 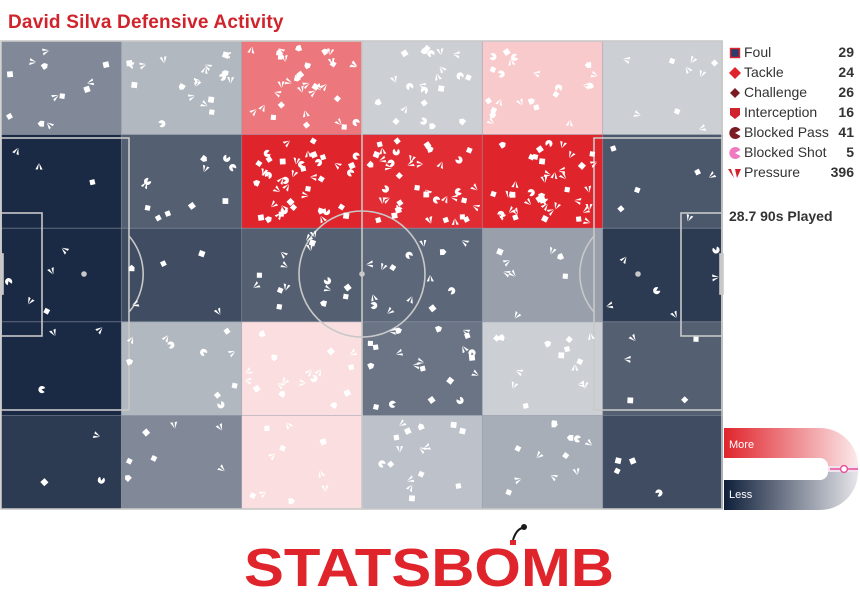 What do you see at coordinates (2, 274) in the screenshot?
I see `left-goal` at bounding box center [2, 274].